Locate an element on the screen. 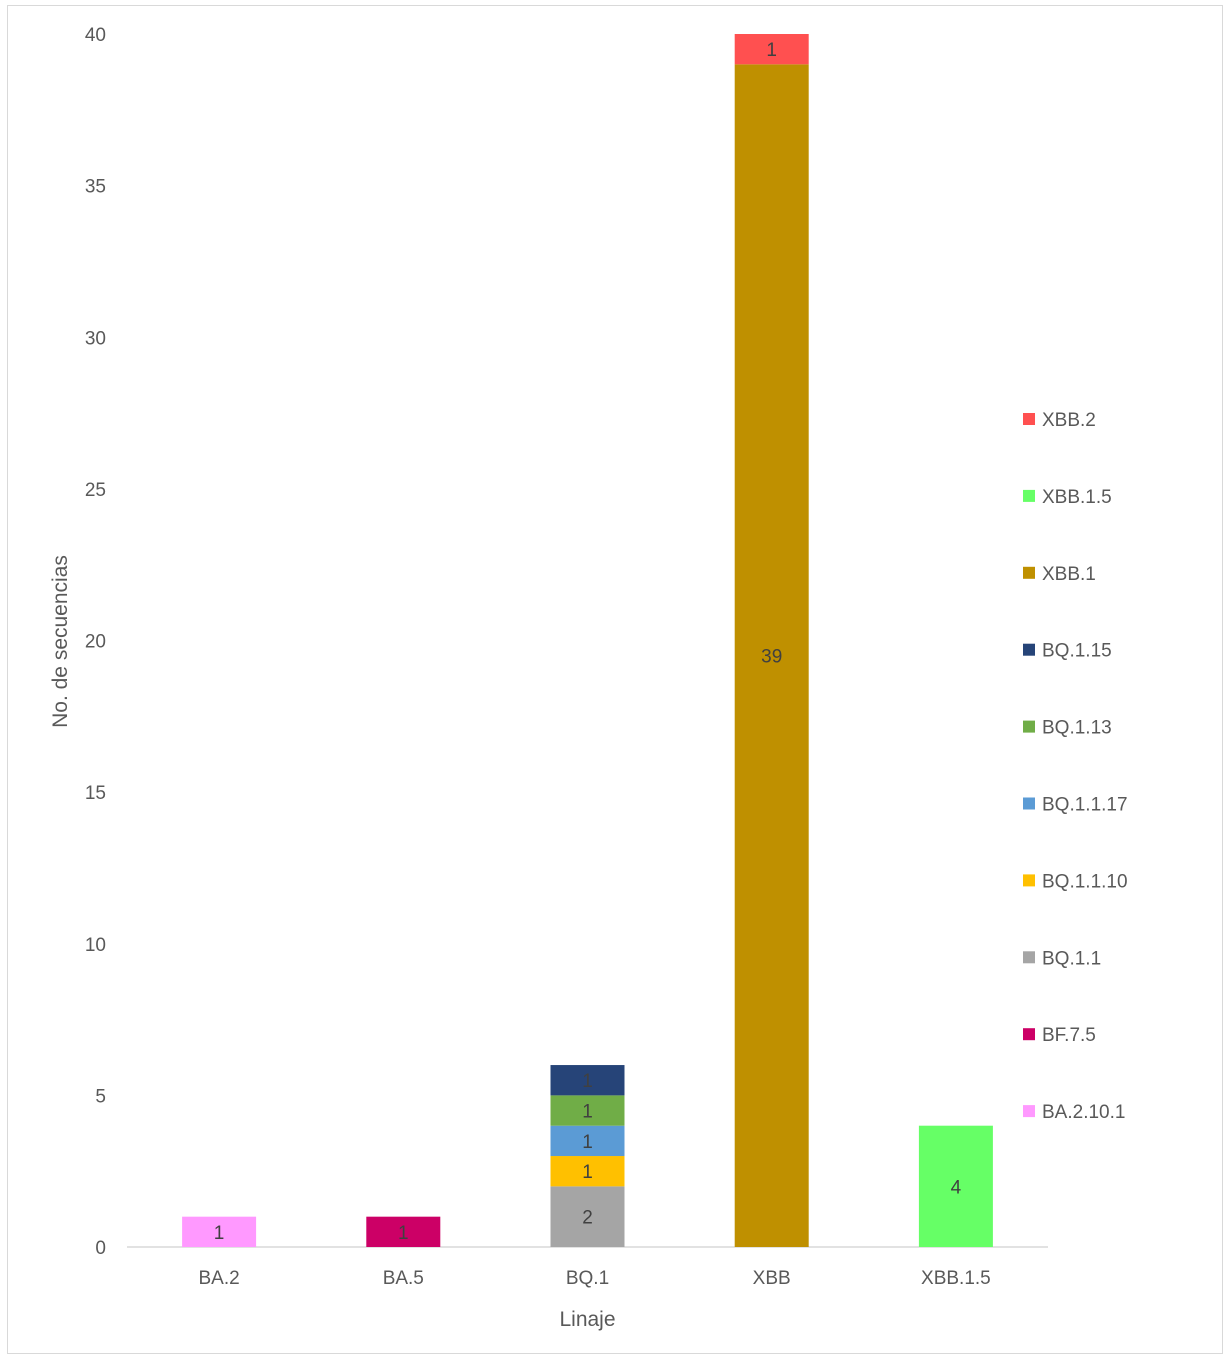 This screenshot has height=1361, width=1231. y-axis-ticks: 0 5 10 15 20 25 30 35 40 is located at coordinates (95, 642).